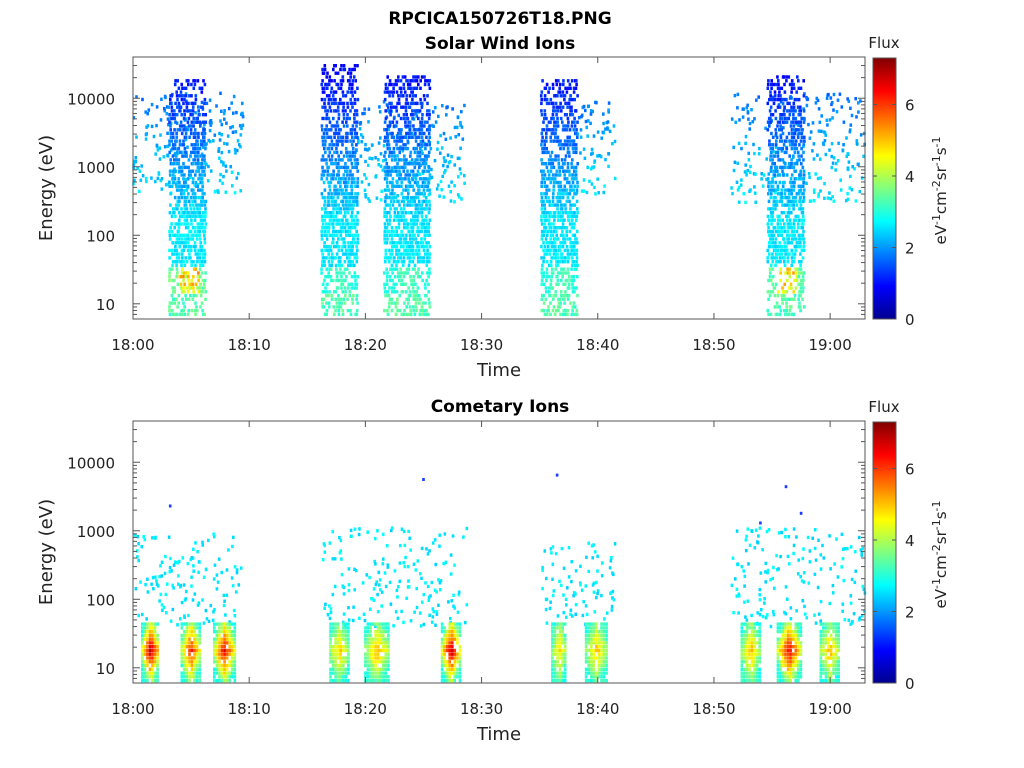 This screenshot has width=1024, height=768. Describe the element at coordinates (910, 105) in the screenshot. I see `colorbar-tick-label: 6` at that location.